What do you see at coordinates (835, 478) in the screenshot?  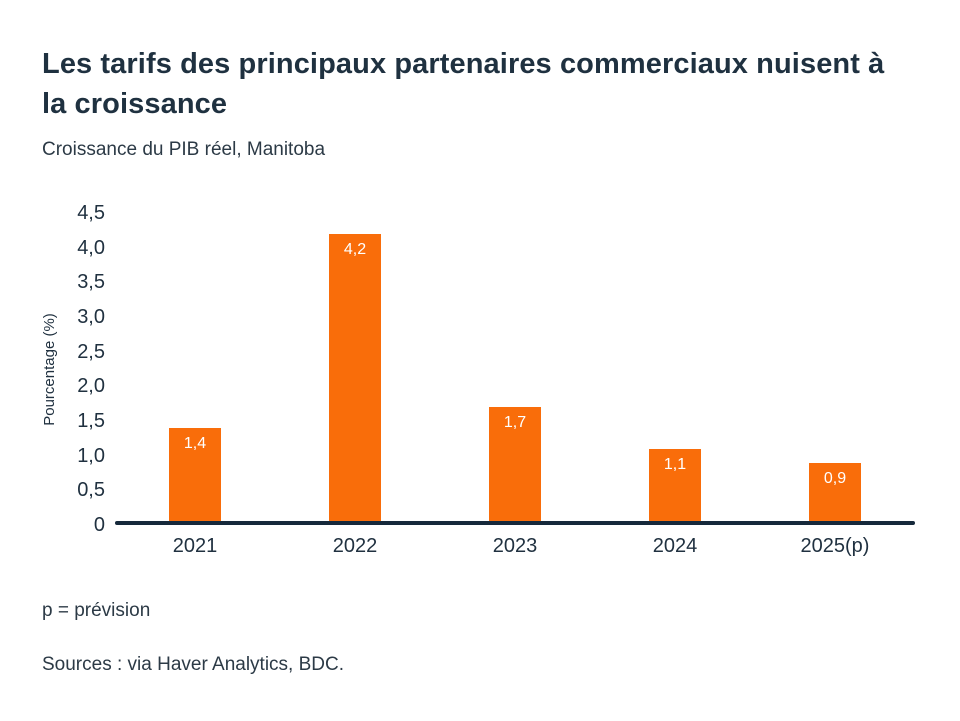 I see `bar-value-label: 0,9` at bounding box center [835, 478].